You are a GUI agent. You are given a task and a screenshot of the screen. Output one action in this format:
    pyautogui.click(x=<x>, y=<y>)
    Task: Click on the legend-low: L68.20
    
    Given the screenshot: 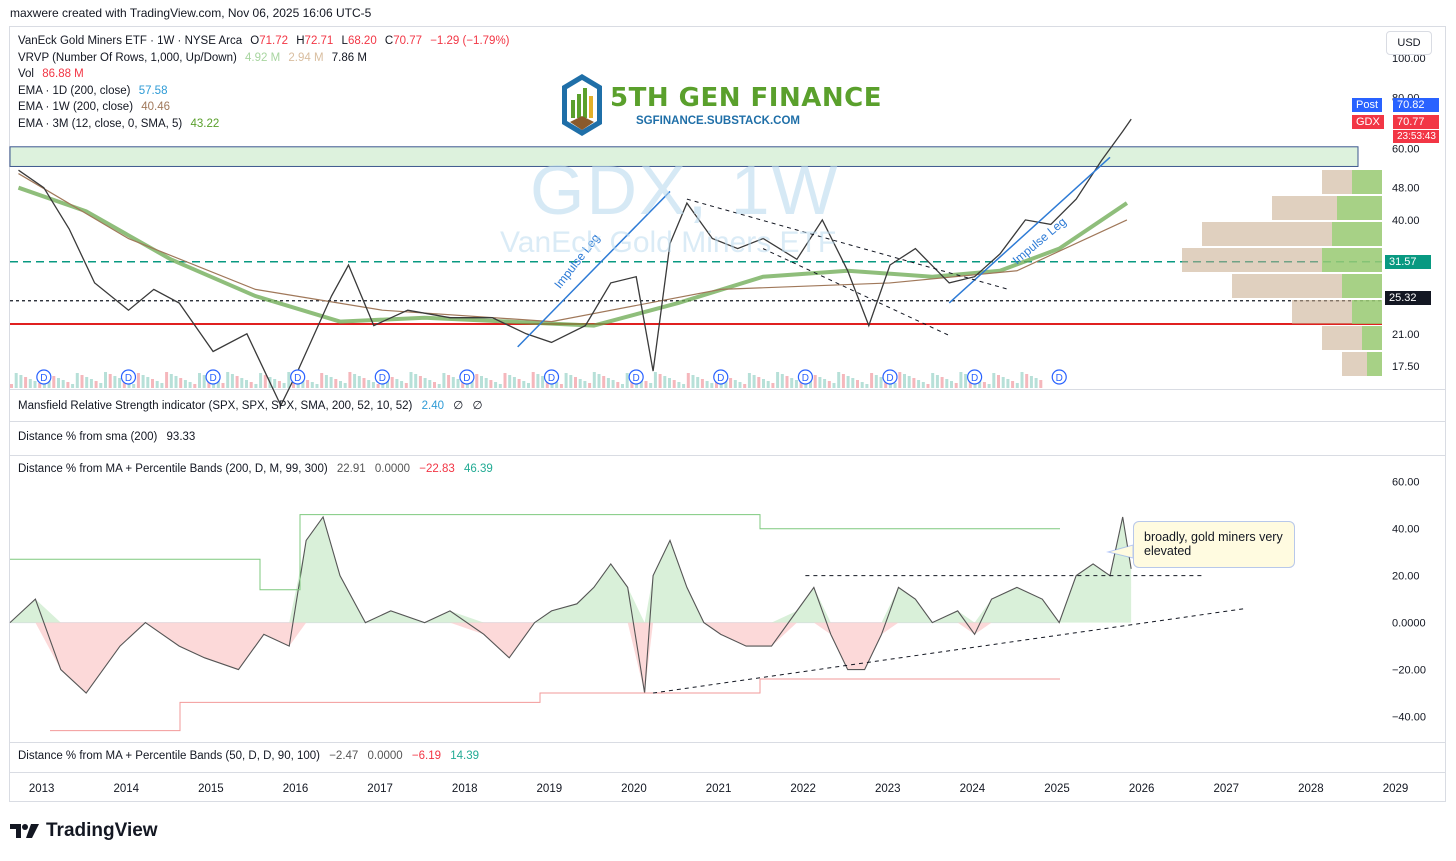 What is the action you would take?
    pyautogui.click(x=359, y=41)
    